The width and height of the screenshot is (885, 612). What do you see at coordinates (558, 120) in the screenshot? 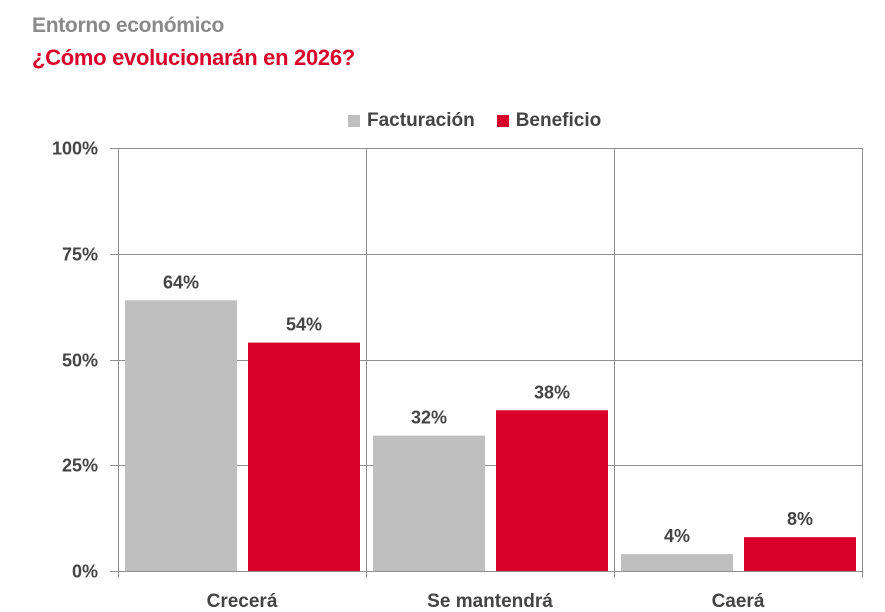
I see `legend-label-beneficio: Beneficio` at bounding box center [558, 120].